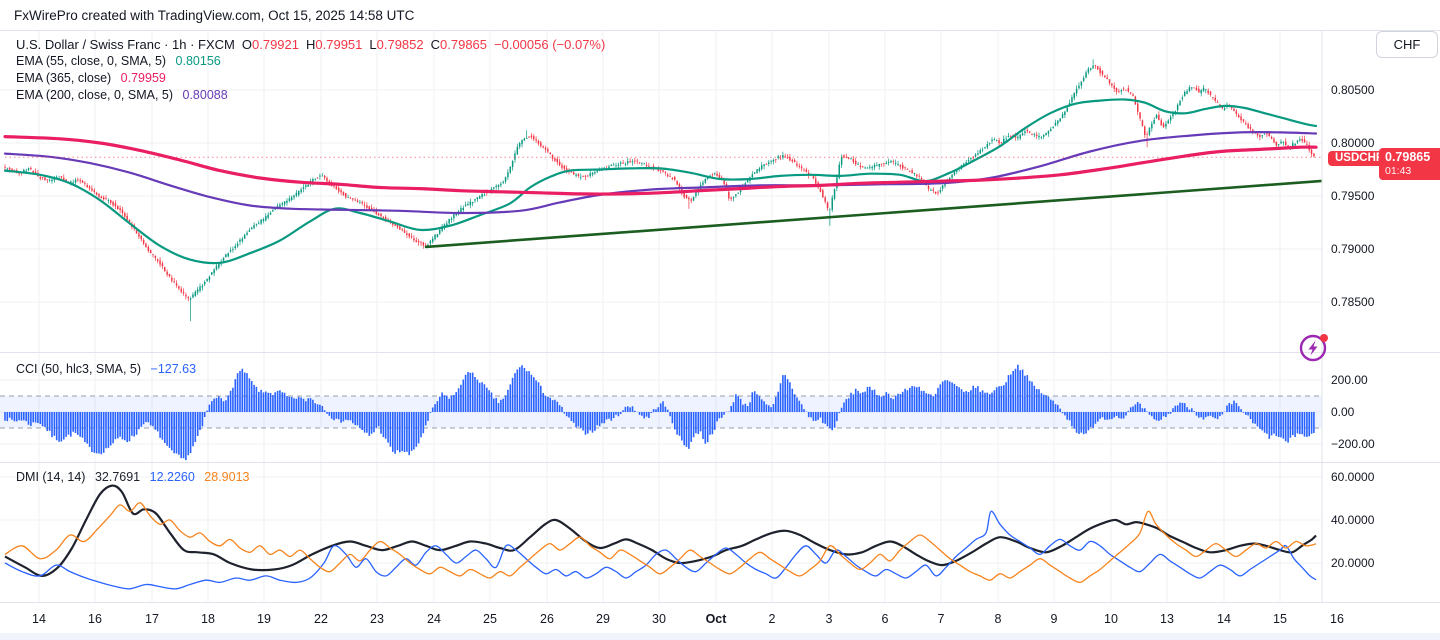 Image resolution: width=1440 pixels, height=640 pixels. Describe the element at coordinates (373, 44) in the screenshot. I see `ohlc-key: L` at that location.